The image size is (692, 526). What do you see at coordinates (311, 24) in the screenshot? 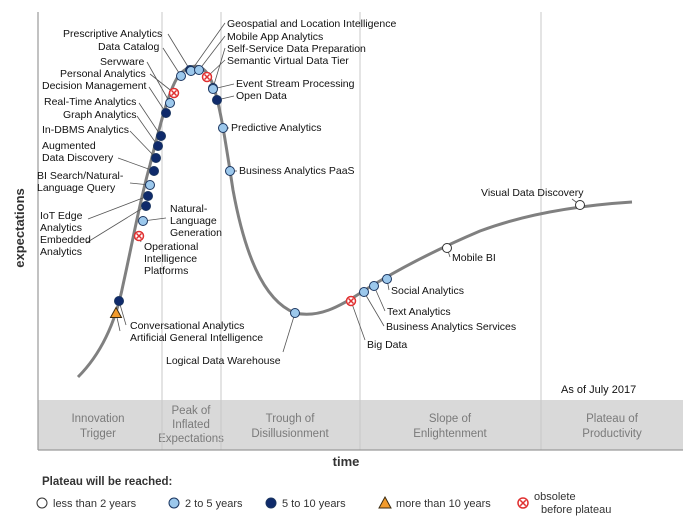
I see `technology-label: Geospatial and Location Intelligence` at bounding box center [311, 24].